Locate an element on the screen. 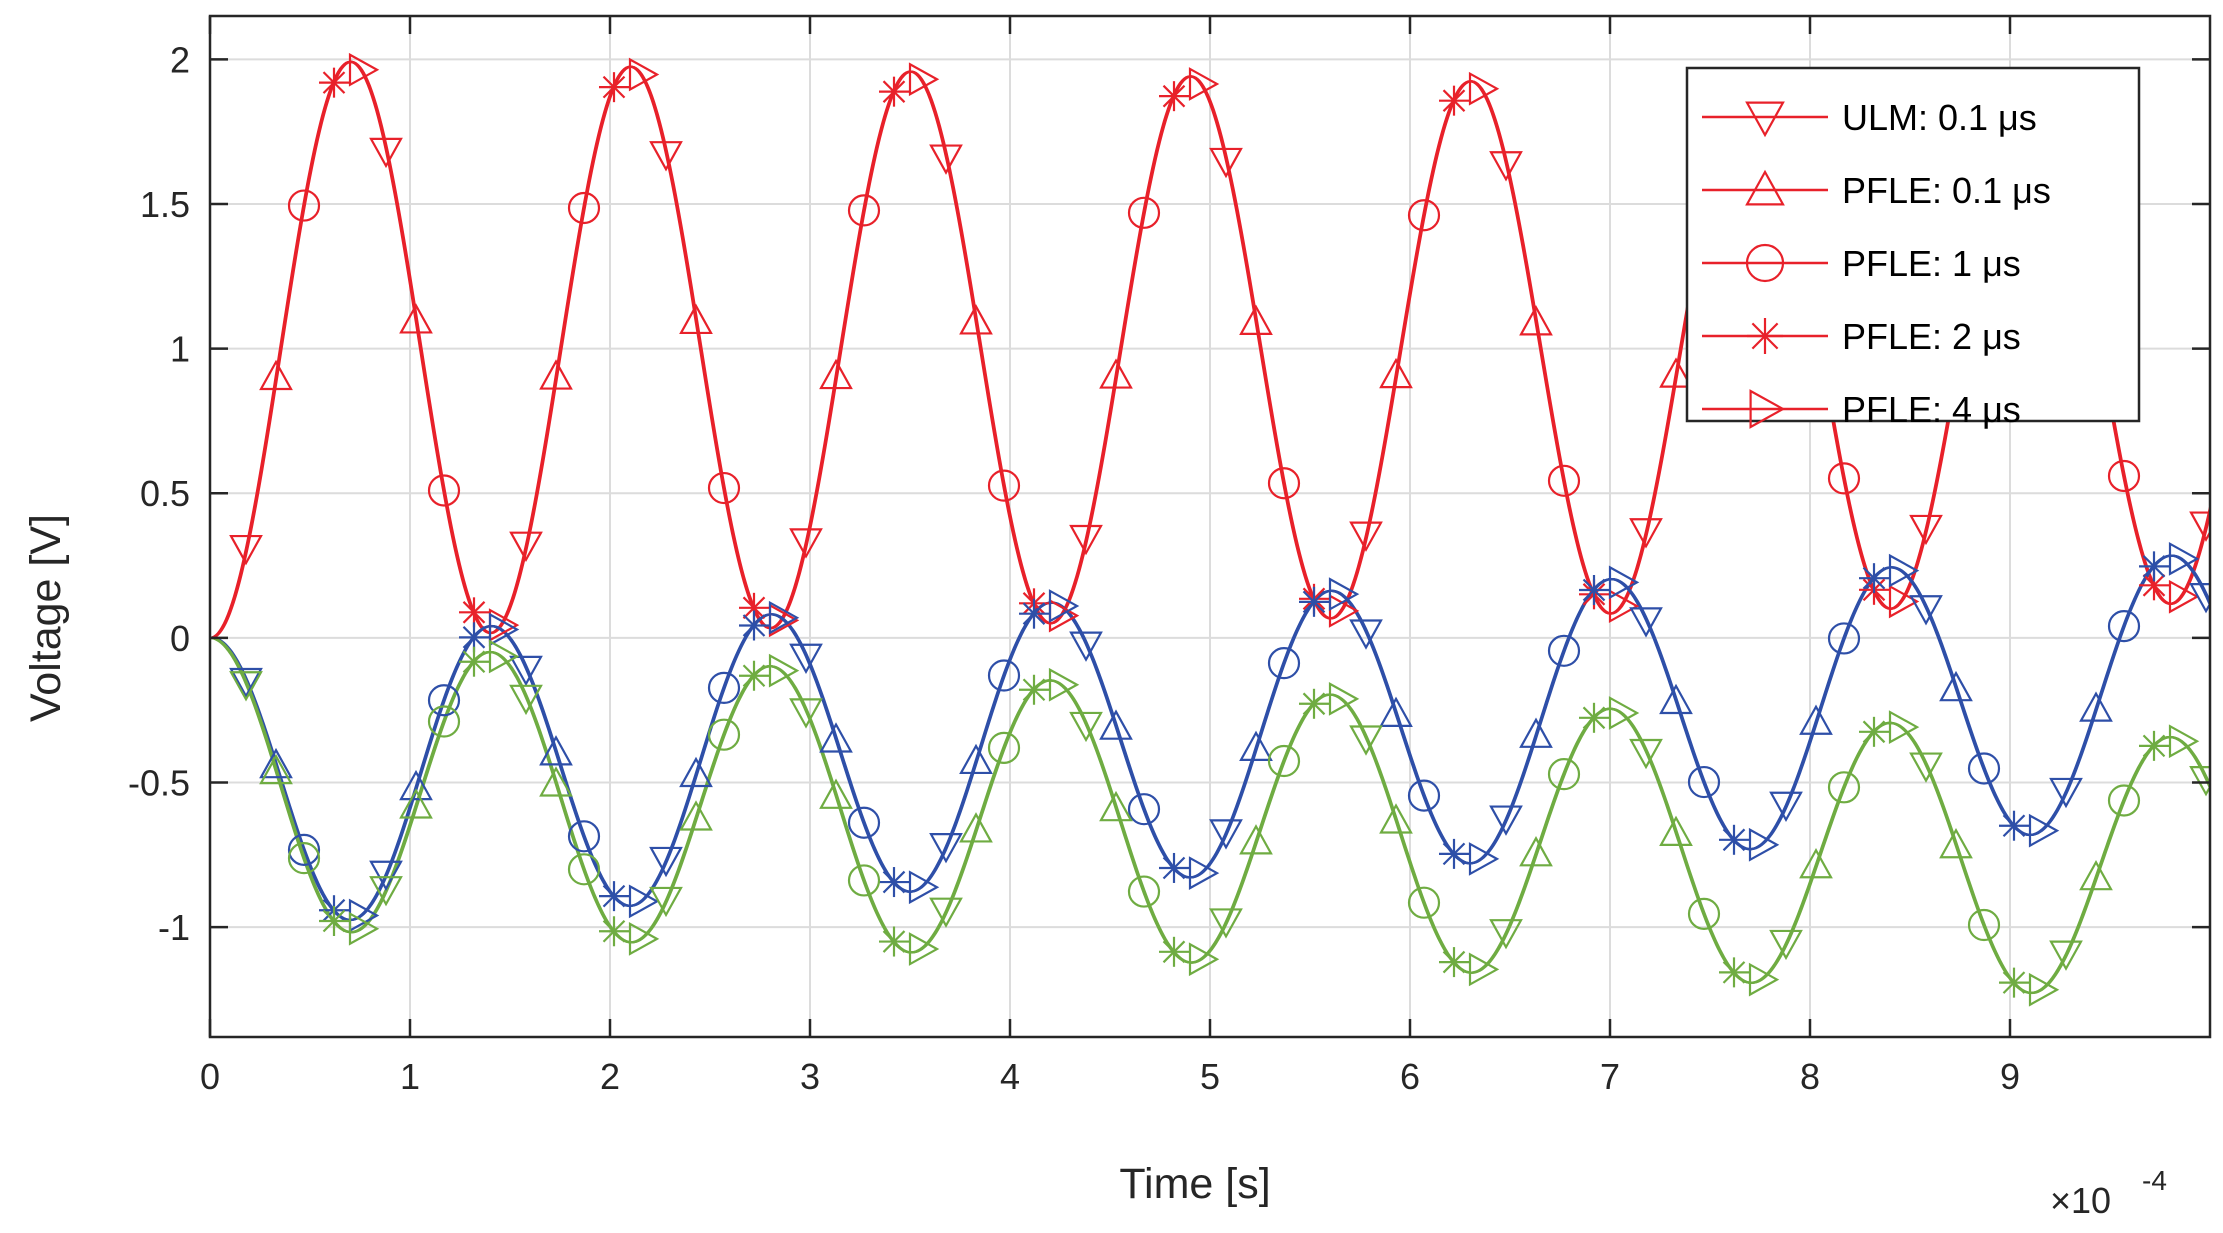  y-tick-label: -1 is located at coordinates (174, 927).